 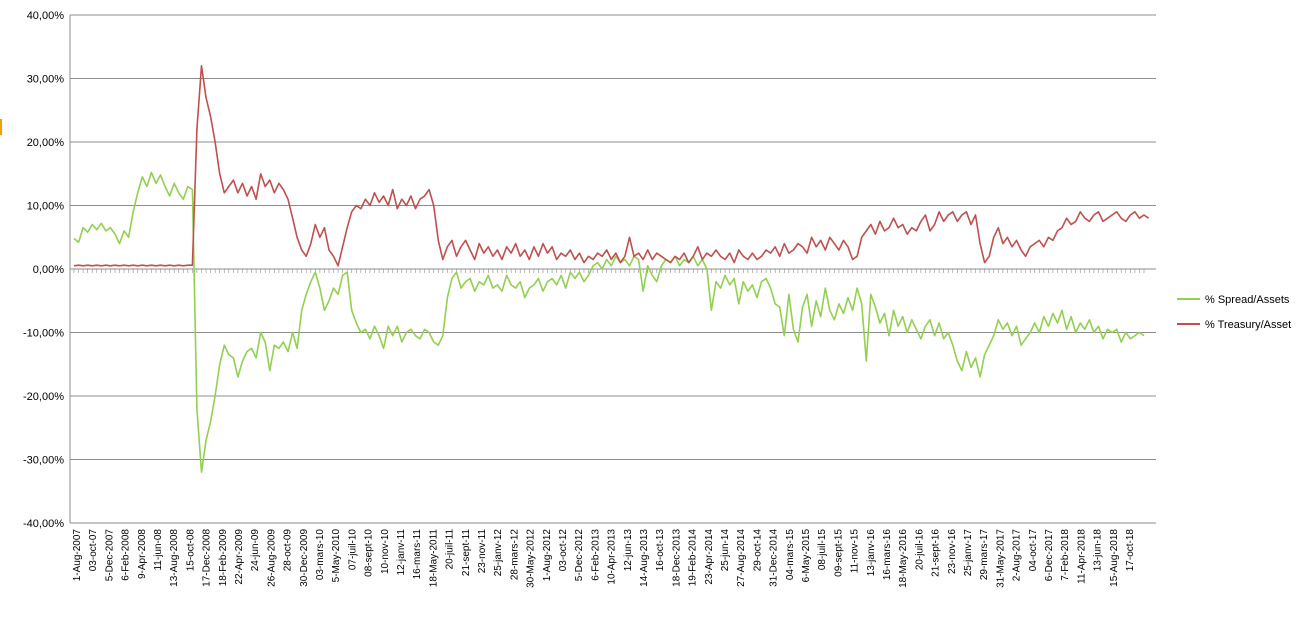 I want to click on x-tick-label: 28-oct-09, so click(x=288, y=550).